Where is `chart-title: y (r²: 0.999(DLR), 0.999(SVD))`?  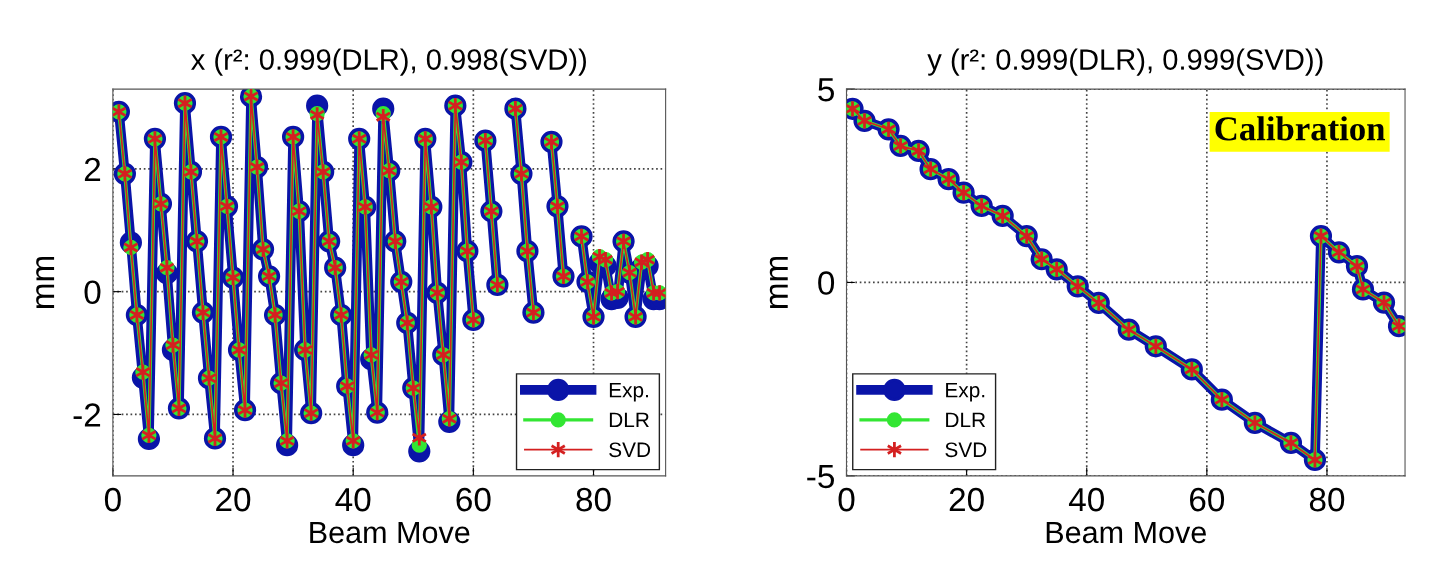
chart-title: y (r²: 0.999(DLR), 0.999(SVD)) is located at coordinates (1125, 62).